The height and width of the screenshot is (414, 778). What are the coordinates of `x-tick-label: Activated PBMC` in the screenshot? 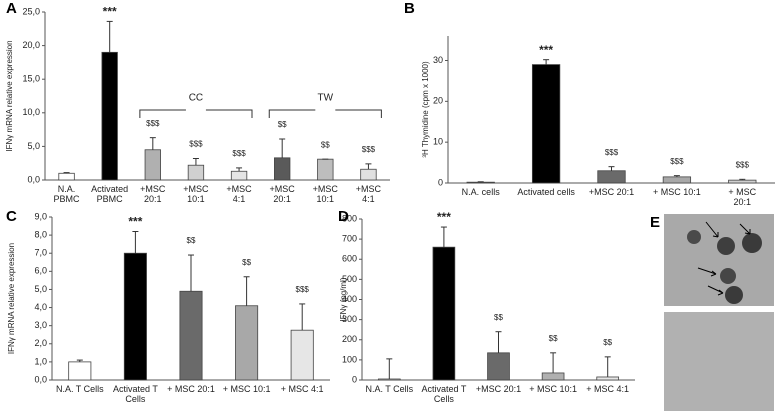 It's located at (110, 194).